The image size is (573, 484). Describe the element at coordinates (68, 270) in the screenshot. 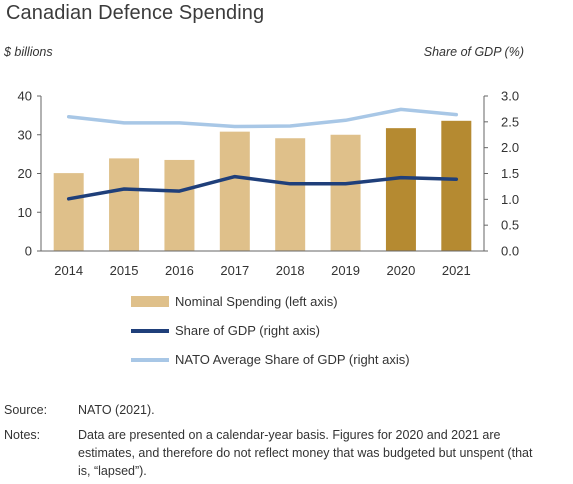

I see `x-tick-label: 2014` at that location.